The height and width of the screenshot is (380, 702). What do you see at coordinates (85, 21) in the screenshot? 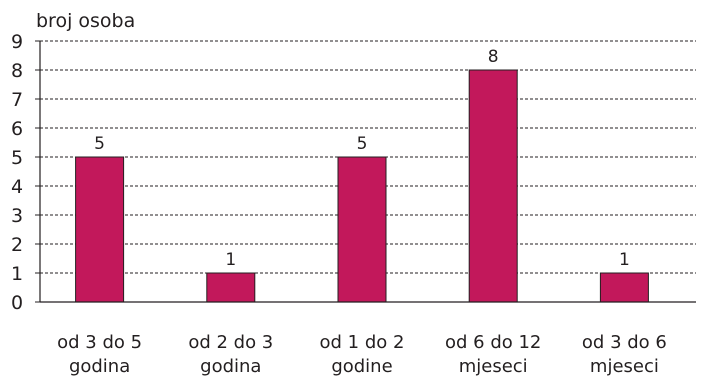
I see `y-axis-label: broj osoba` at bounding box center [85, 21].